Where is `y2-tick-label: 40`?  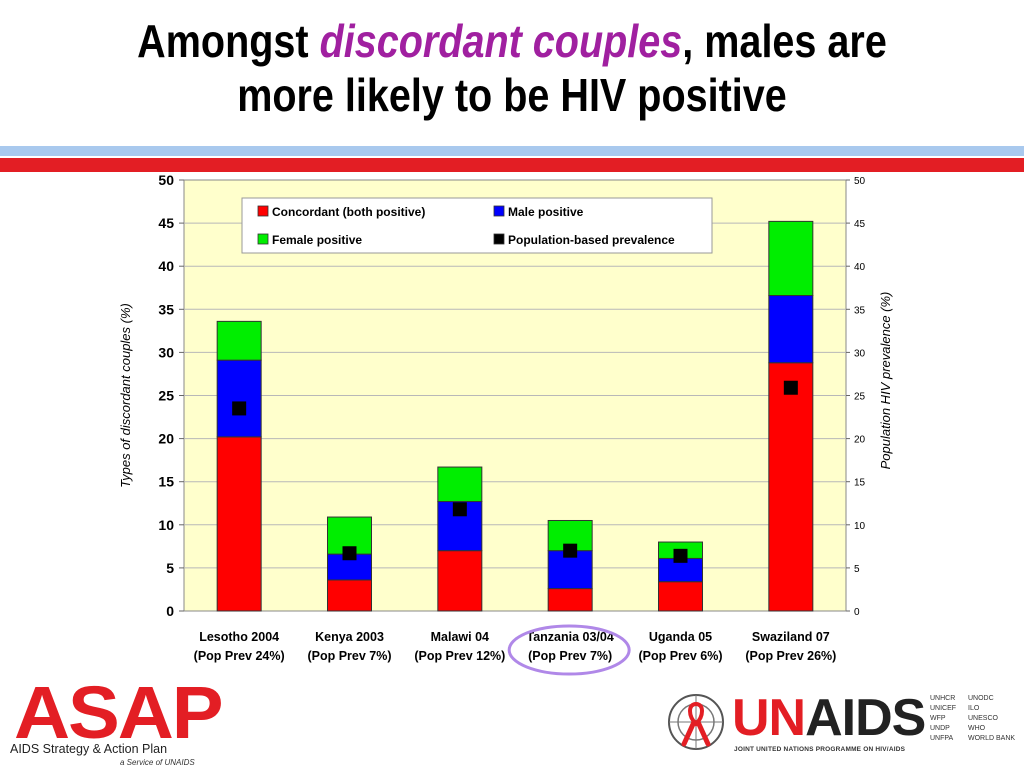 y2-tick-label: 40 is located at coordinates (860, 267).